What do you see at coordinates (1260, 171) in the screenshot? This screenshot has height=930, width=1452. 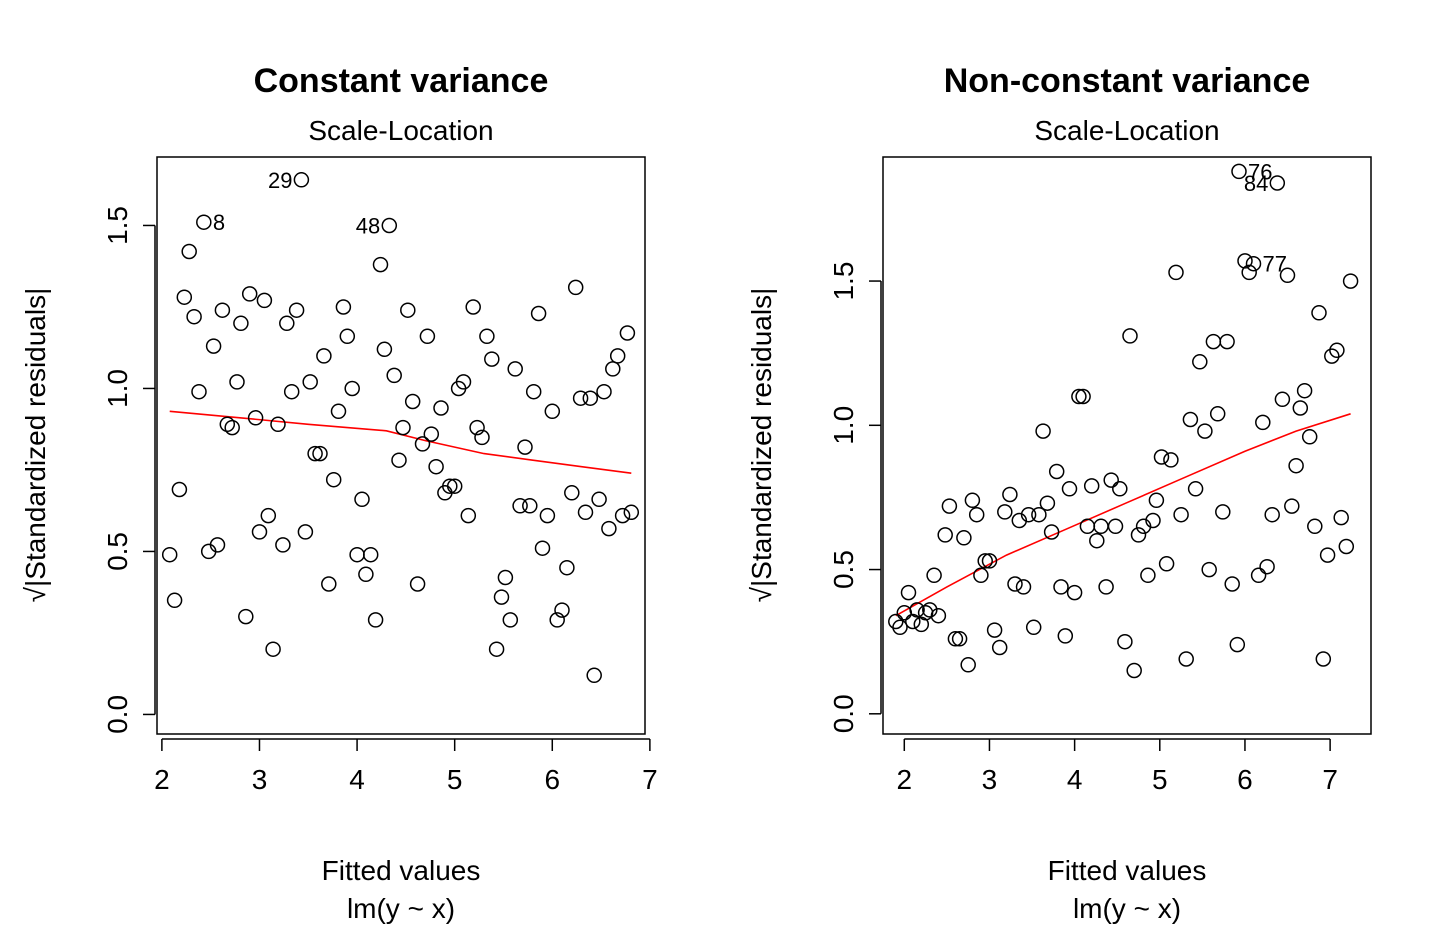 I see `outlier-label: 76` at bounding box center [1260, 171].